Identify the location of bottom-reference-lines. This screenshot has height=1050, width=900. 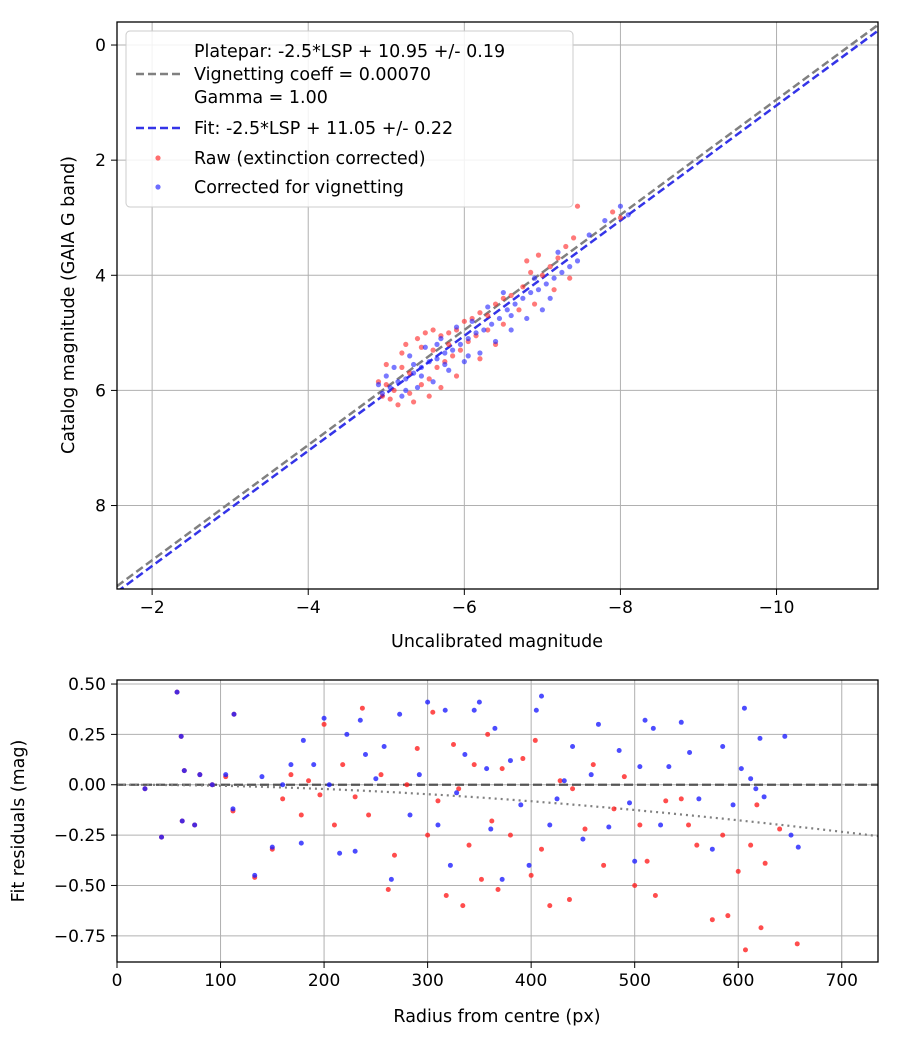
(497, 810).